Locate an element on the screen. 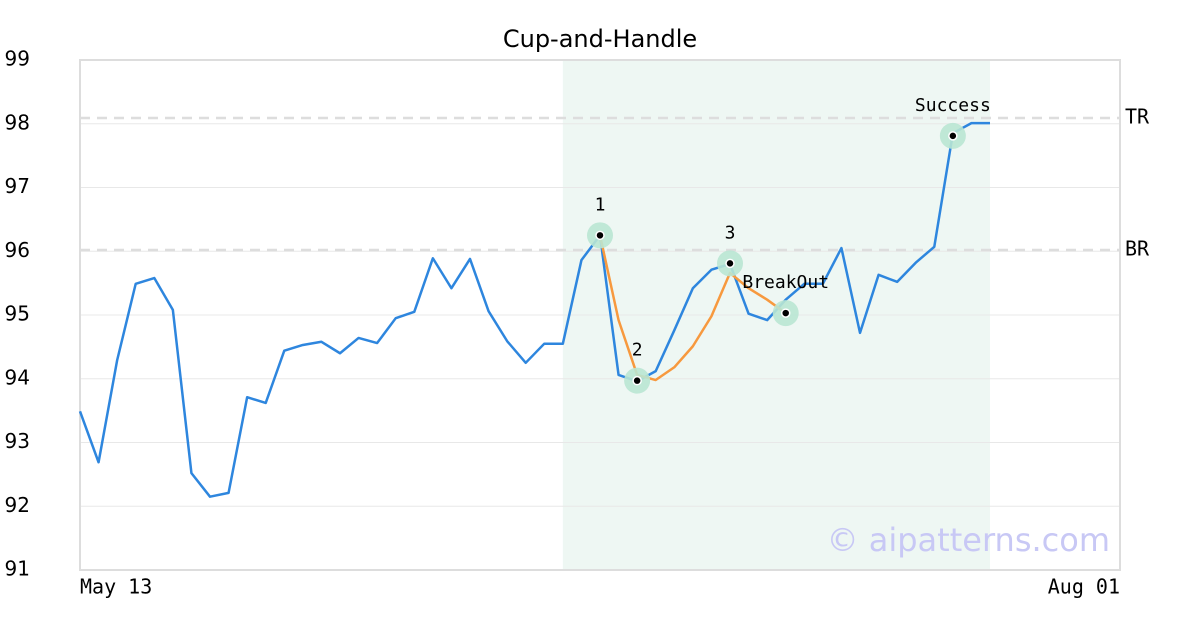  y-tick-label: 96 is located at coordinates (17, 250).